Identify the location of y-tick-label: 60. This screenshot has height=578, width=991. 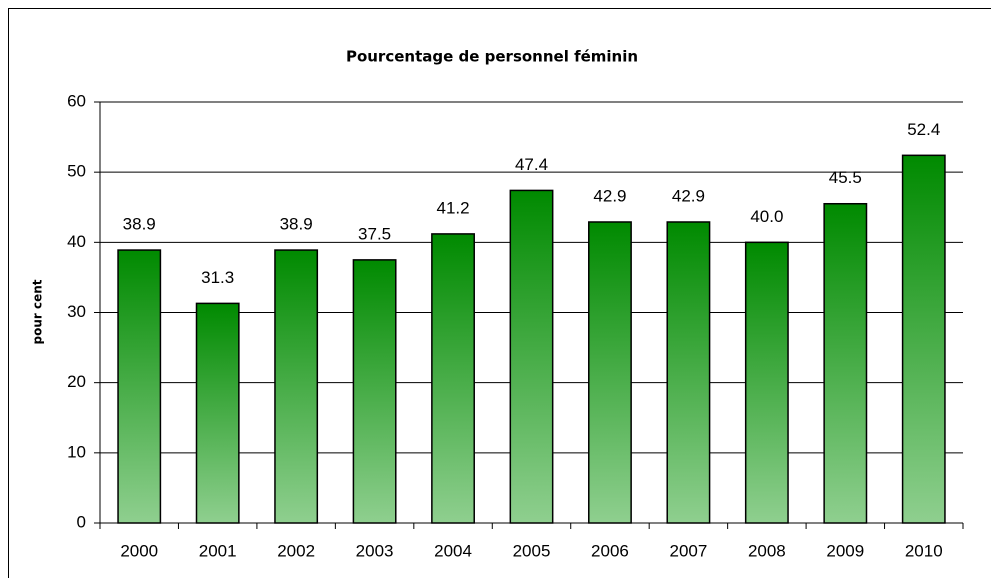
(76, 100).